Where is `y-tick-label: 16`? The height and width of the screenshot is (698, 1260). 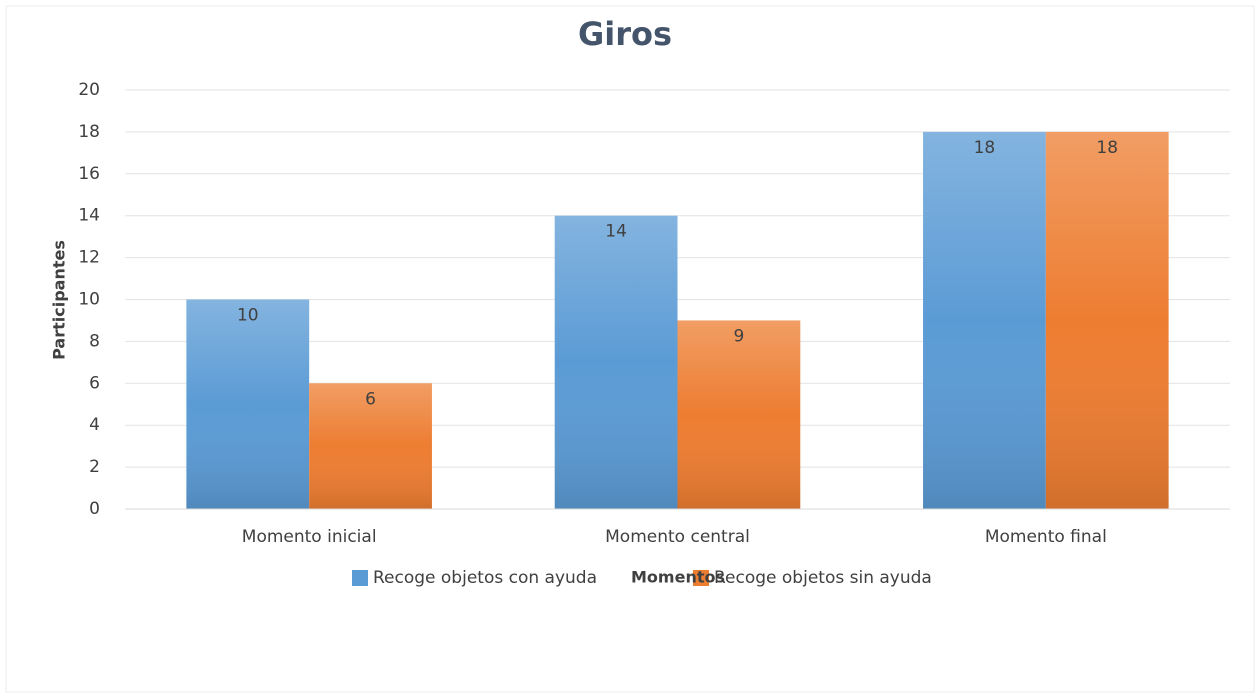
y-tick-label: 16 is located at coordinates (89, 174).